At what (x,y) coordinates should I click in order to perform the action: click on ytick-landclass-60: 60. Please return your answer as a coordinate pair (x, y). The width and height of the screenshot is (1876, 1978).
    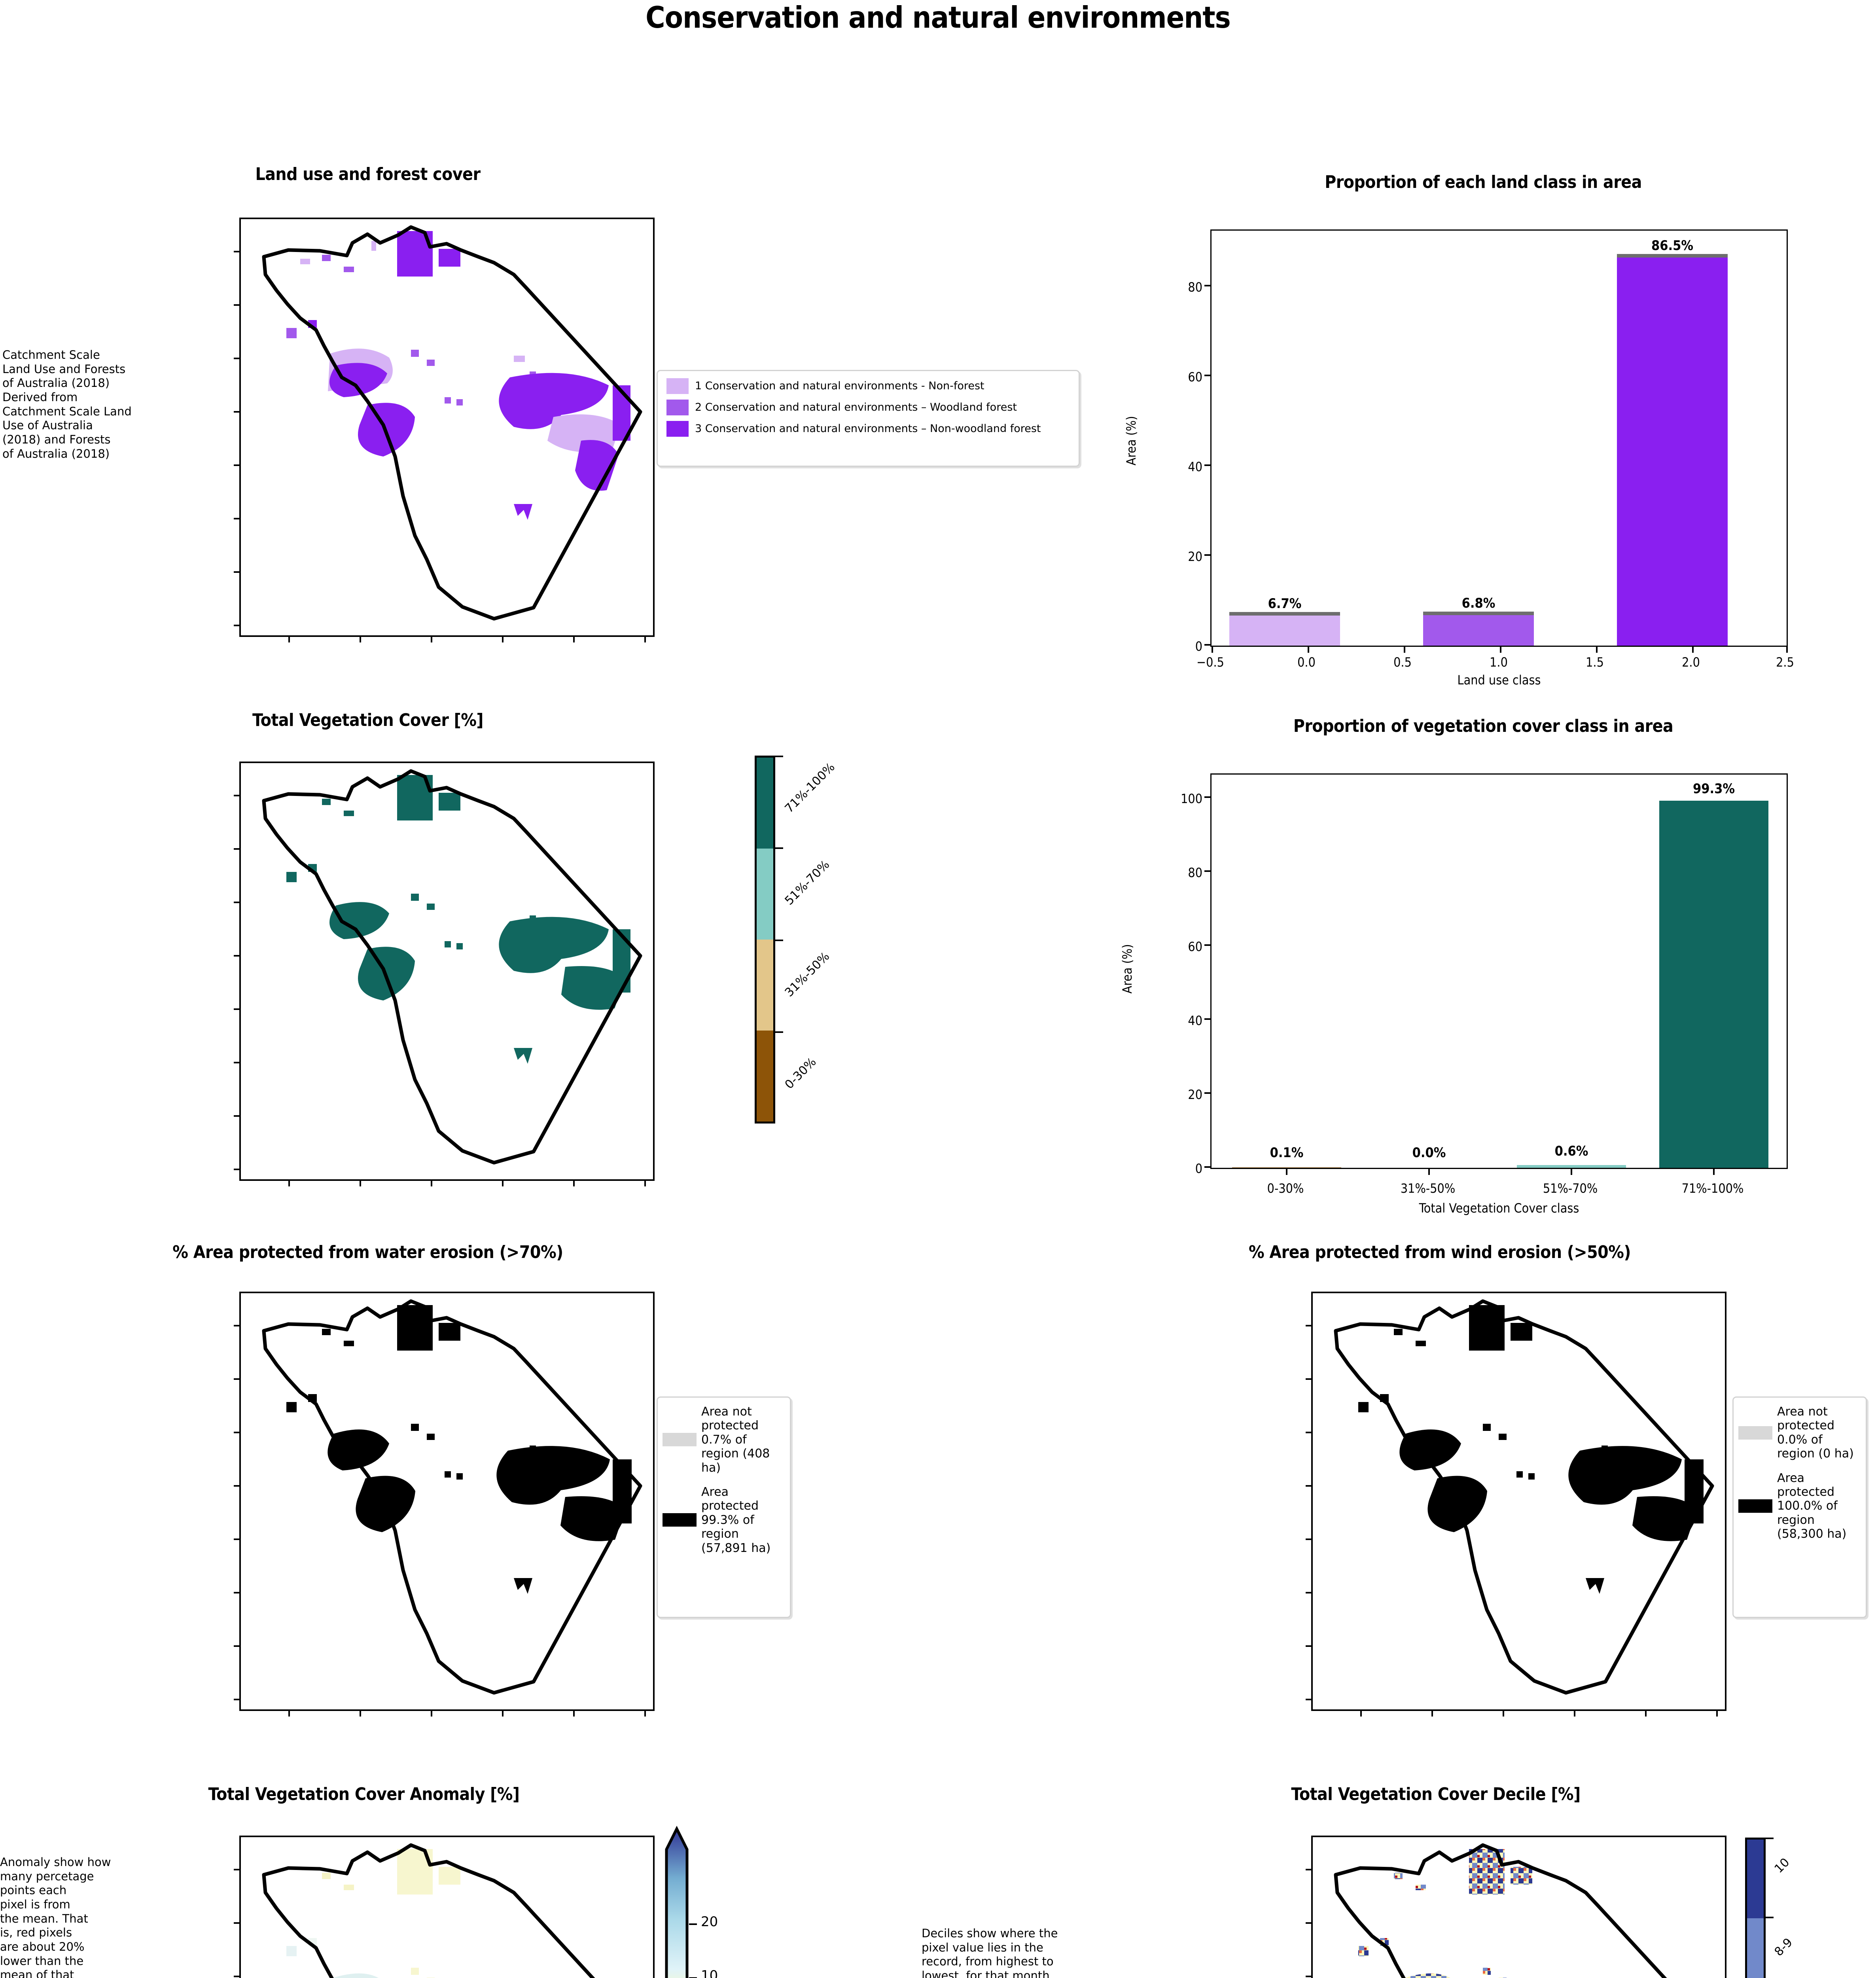
    Looking at the image, I should click on (1195, 377).